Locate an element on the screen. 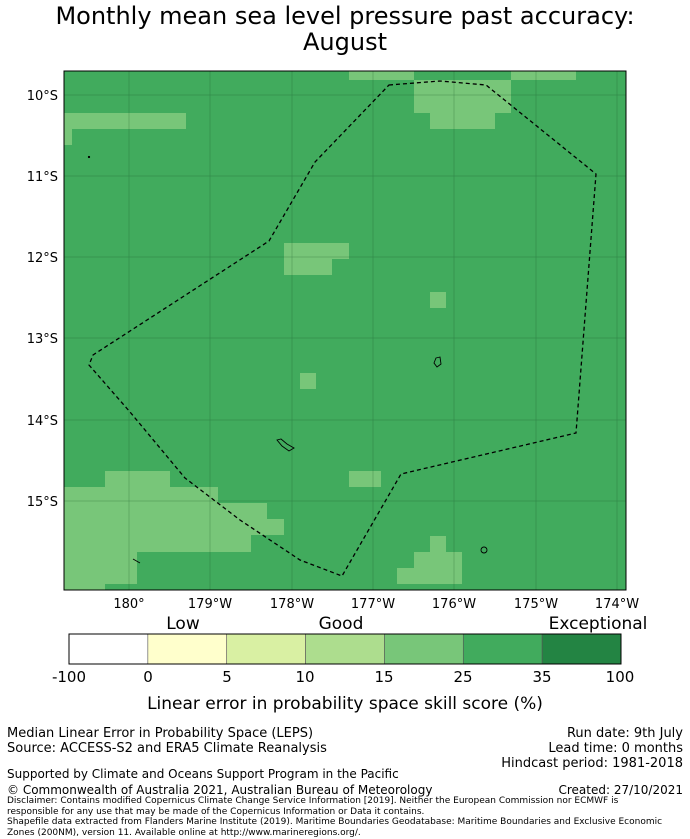 Image resolution: width=690 pixels, height=839 pixels. lat-label: 15°S is located at coordinates (42, 502).